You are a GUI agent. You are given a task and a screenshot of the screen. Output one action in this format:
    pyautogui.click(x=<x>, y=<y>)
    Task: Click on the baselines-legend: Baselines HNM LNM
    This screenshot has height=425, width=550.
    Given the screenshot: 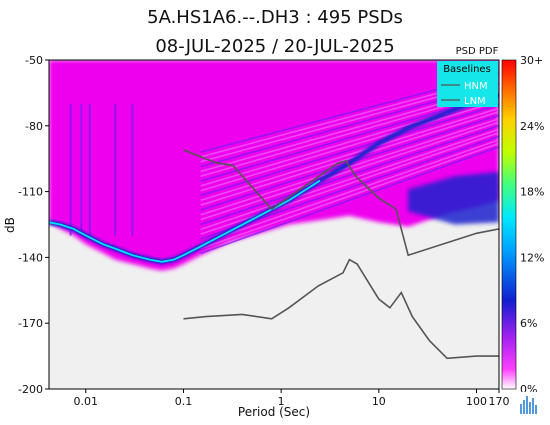 What is the action you would take?
    pyautogui.click(x=467, y=84)
    